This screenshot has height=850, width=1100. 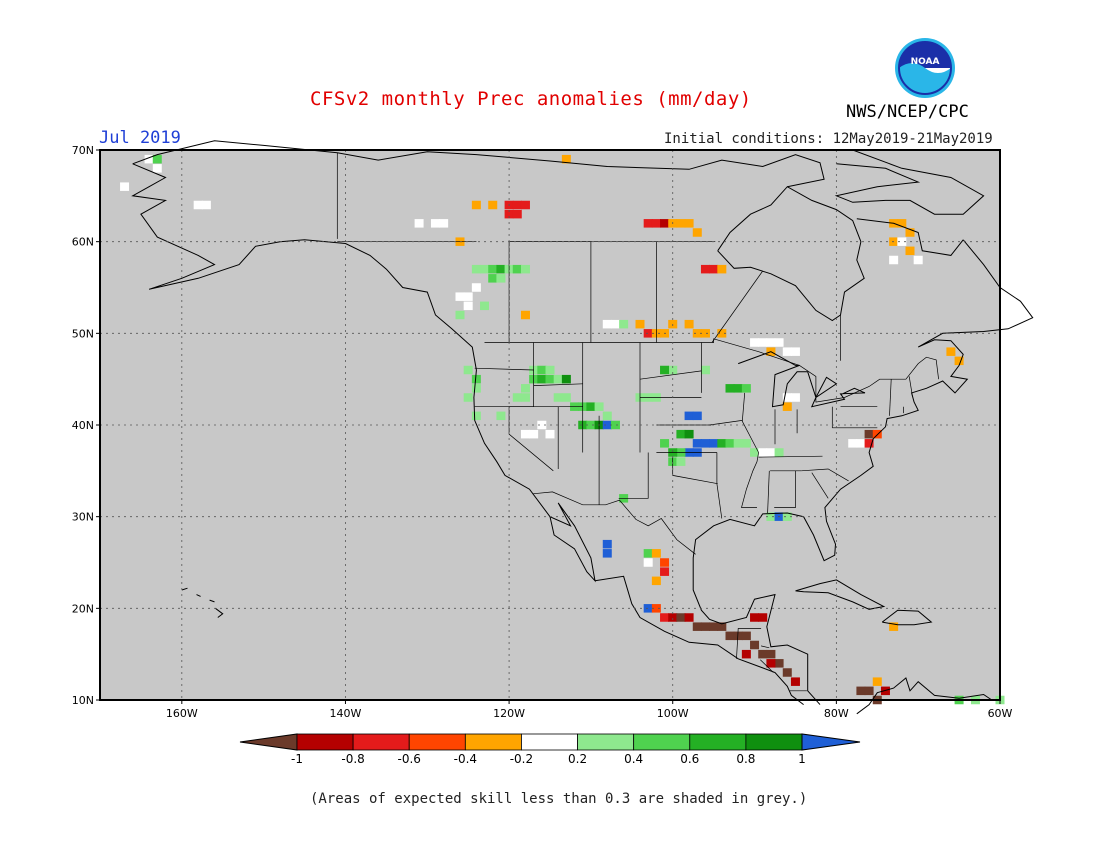 What do you see at coordinates (925, 62) in the screenshot?
I see `svg-text: NOAA` at bounding box center [925, 62].